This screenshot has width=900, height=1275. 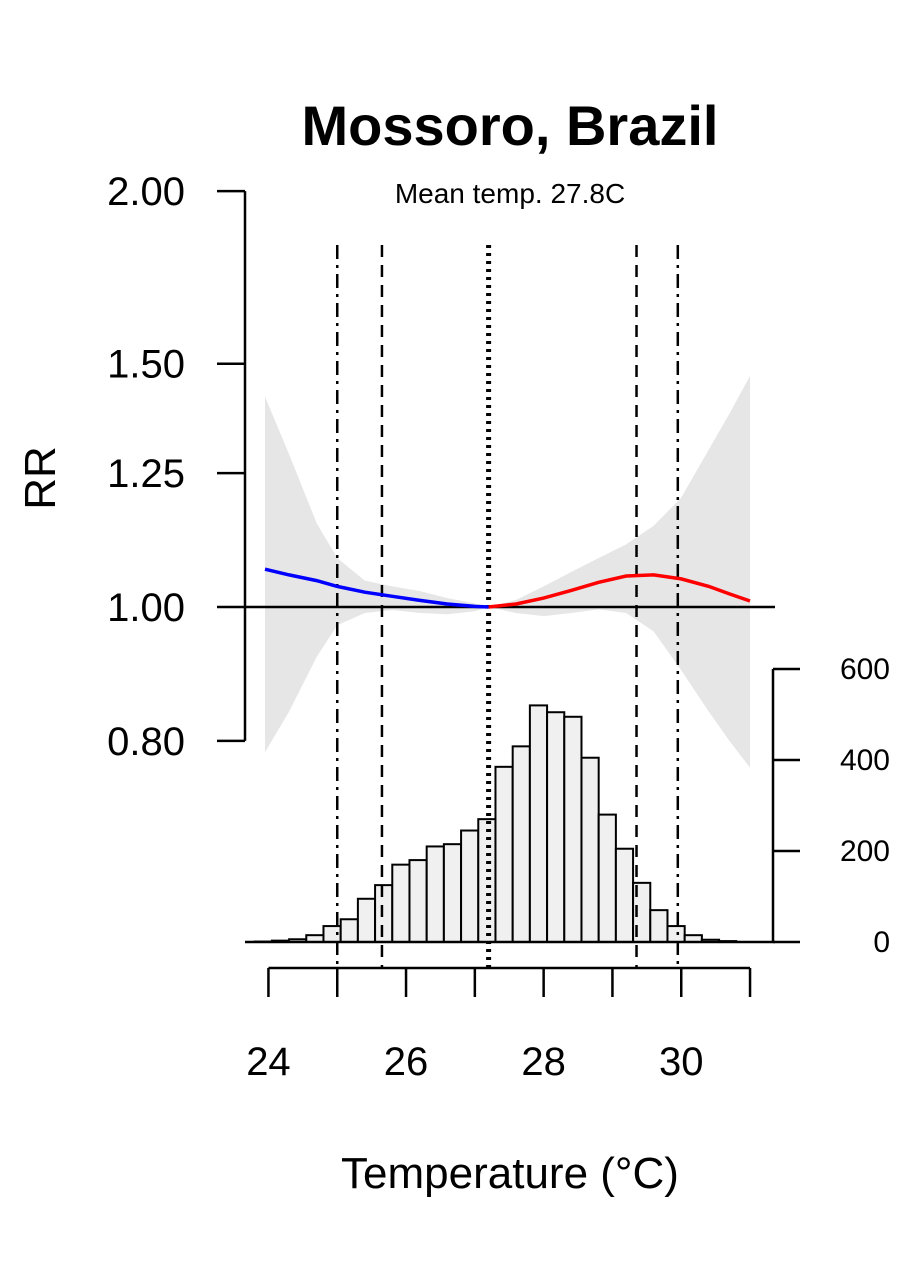 I want to click on count-tick-label: 0, so click(x=881, y=942).